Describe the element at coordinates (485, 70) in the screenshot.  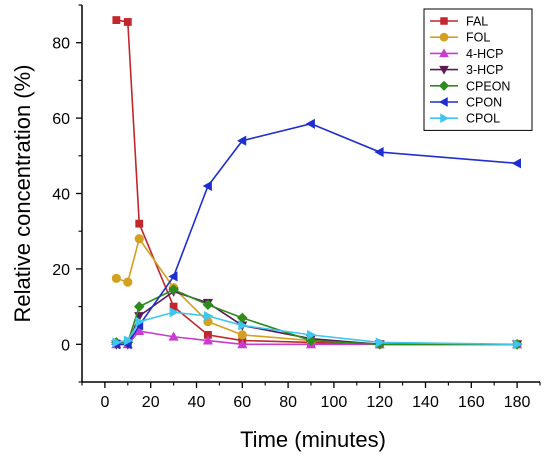
I see `legend-label: 3-HCP` at that location.